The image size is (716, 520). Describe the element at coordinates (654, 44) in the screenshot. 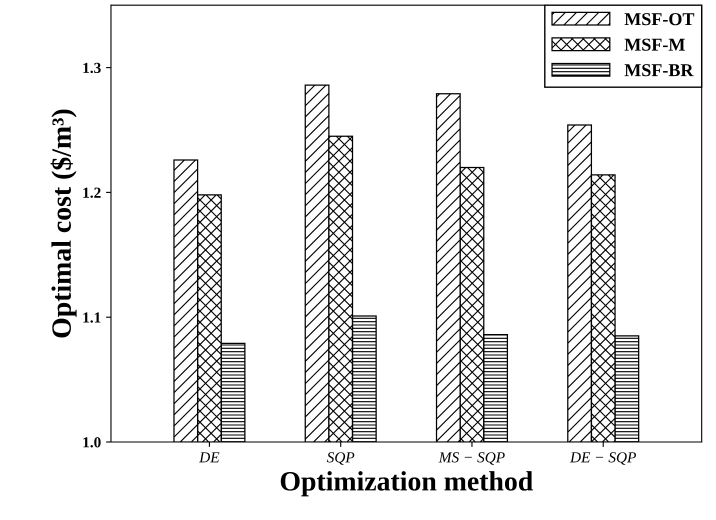

I see `legend-label: MSF-M` at that location.